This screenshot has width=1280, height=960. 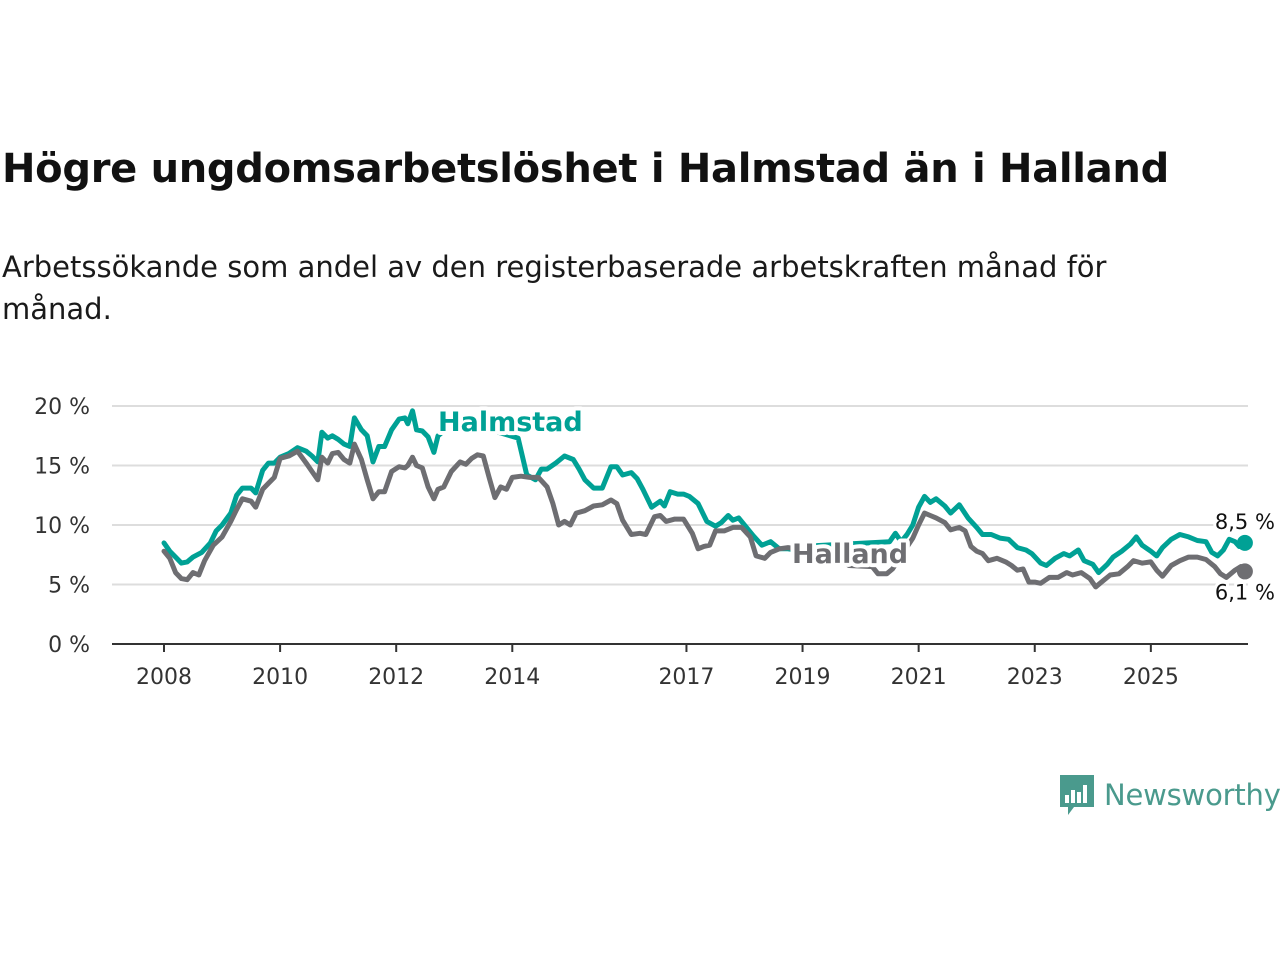 What do you see at coordinates (850, 554) in the screenshot?
I see `series-label-halland: Halland` at bounding box center [850, 554].